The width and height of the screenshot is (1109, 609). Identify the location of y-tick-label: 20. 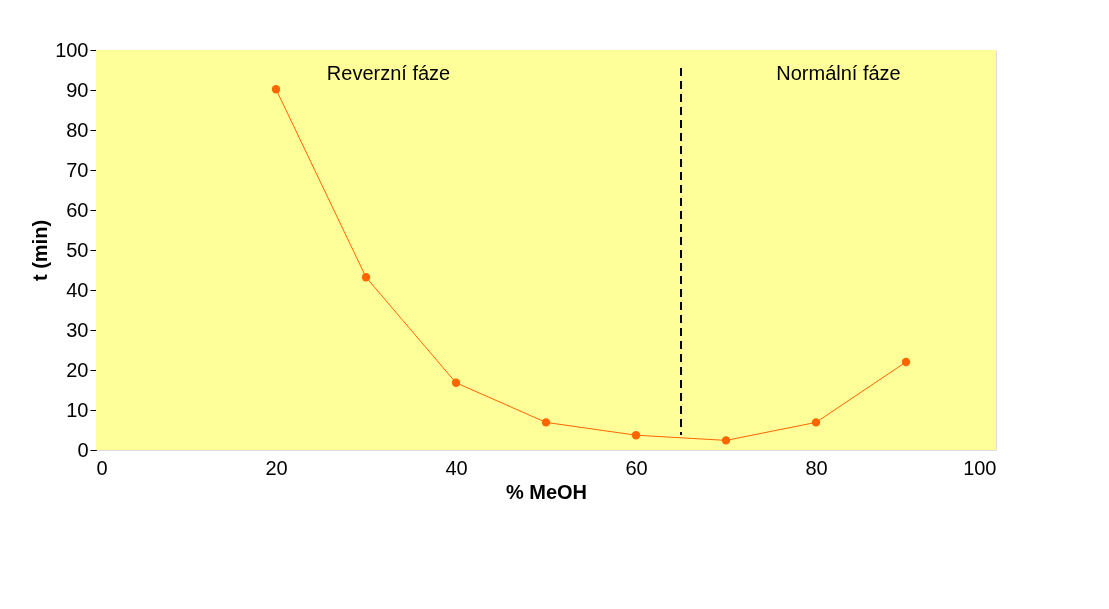
(77, 369).